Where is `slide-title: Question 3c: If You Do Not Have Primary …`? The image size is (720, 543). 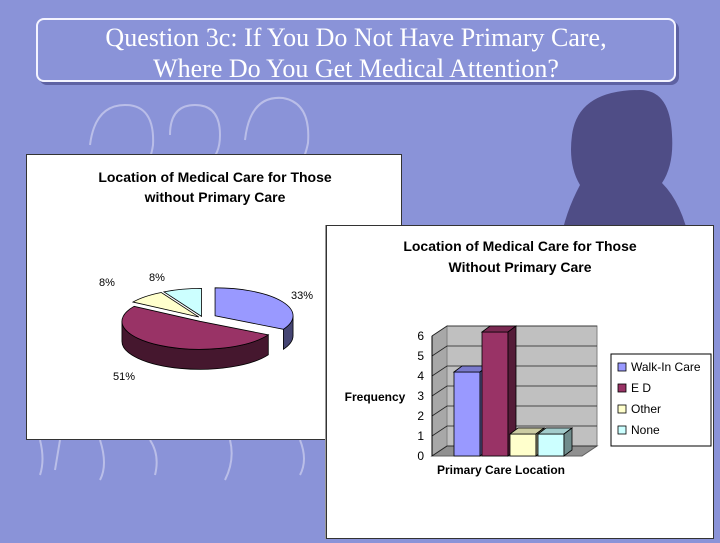 slide-title: Question 3c: If You Do Not Have Primary … is located at coordinates (356, 50).